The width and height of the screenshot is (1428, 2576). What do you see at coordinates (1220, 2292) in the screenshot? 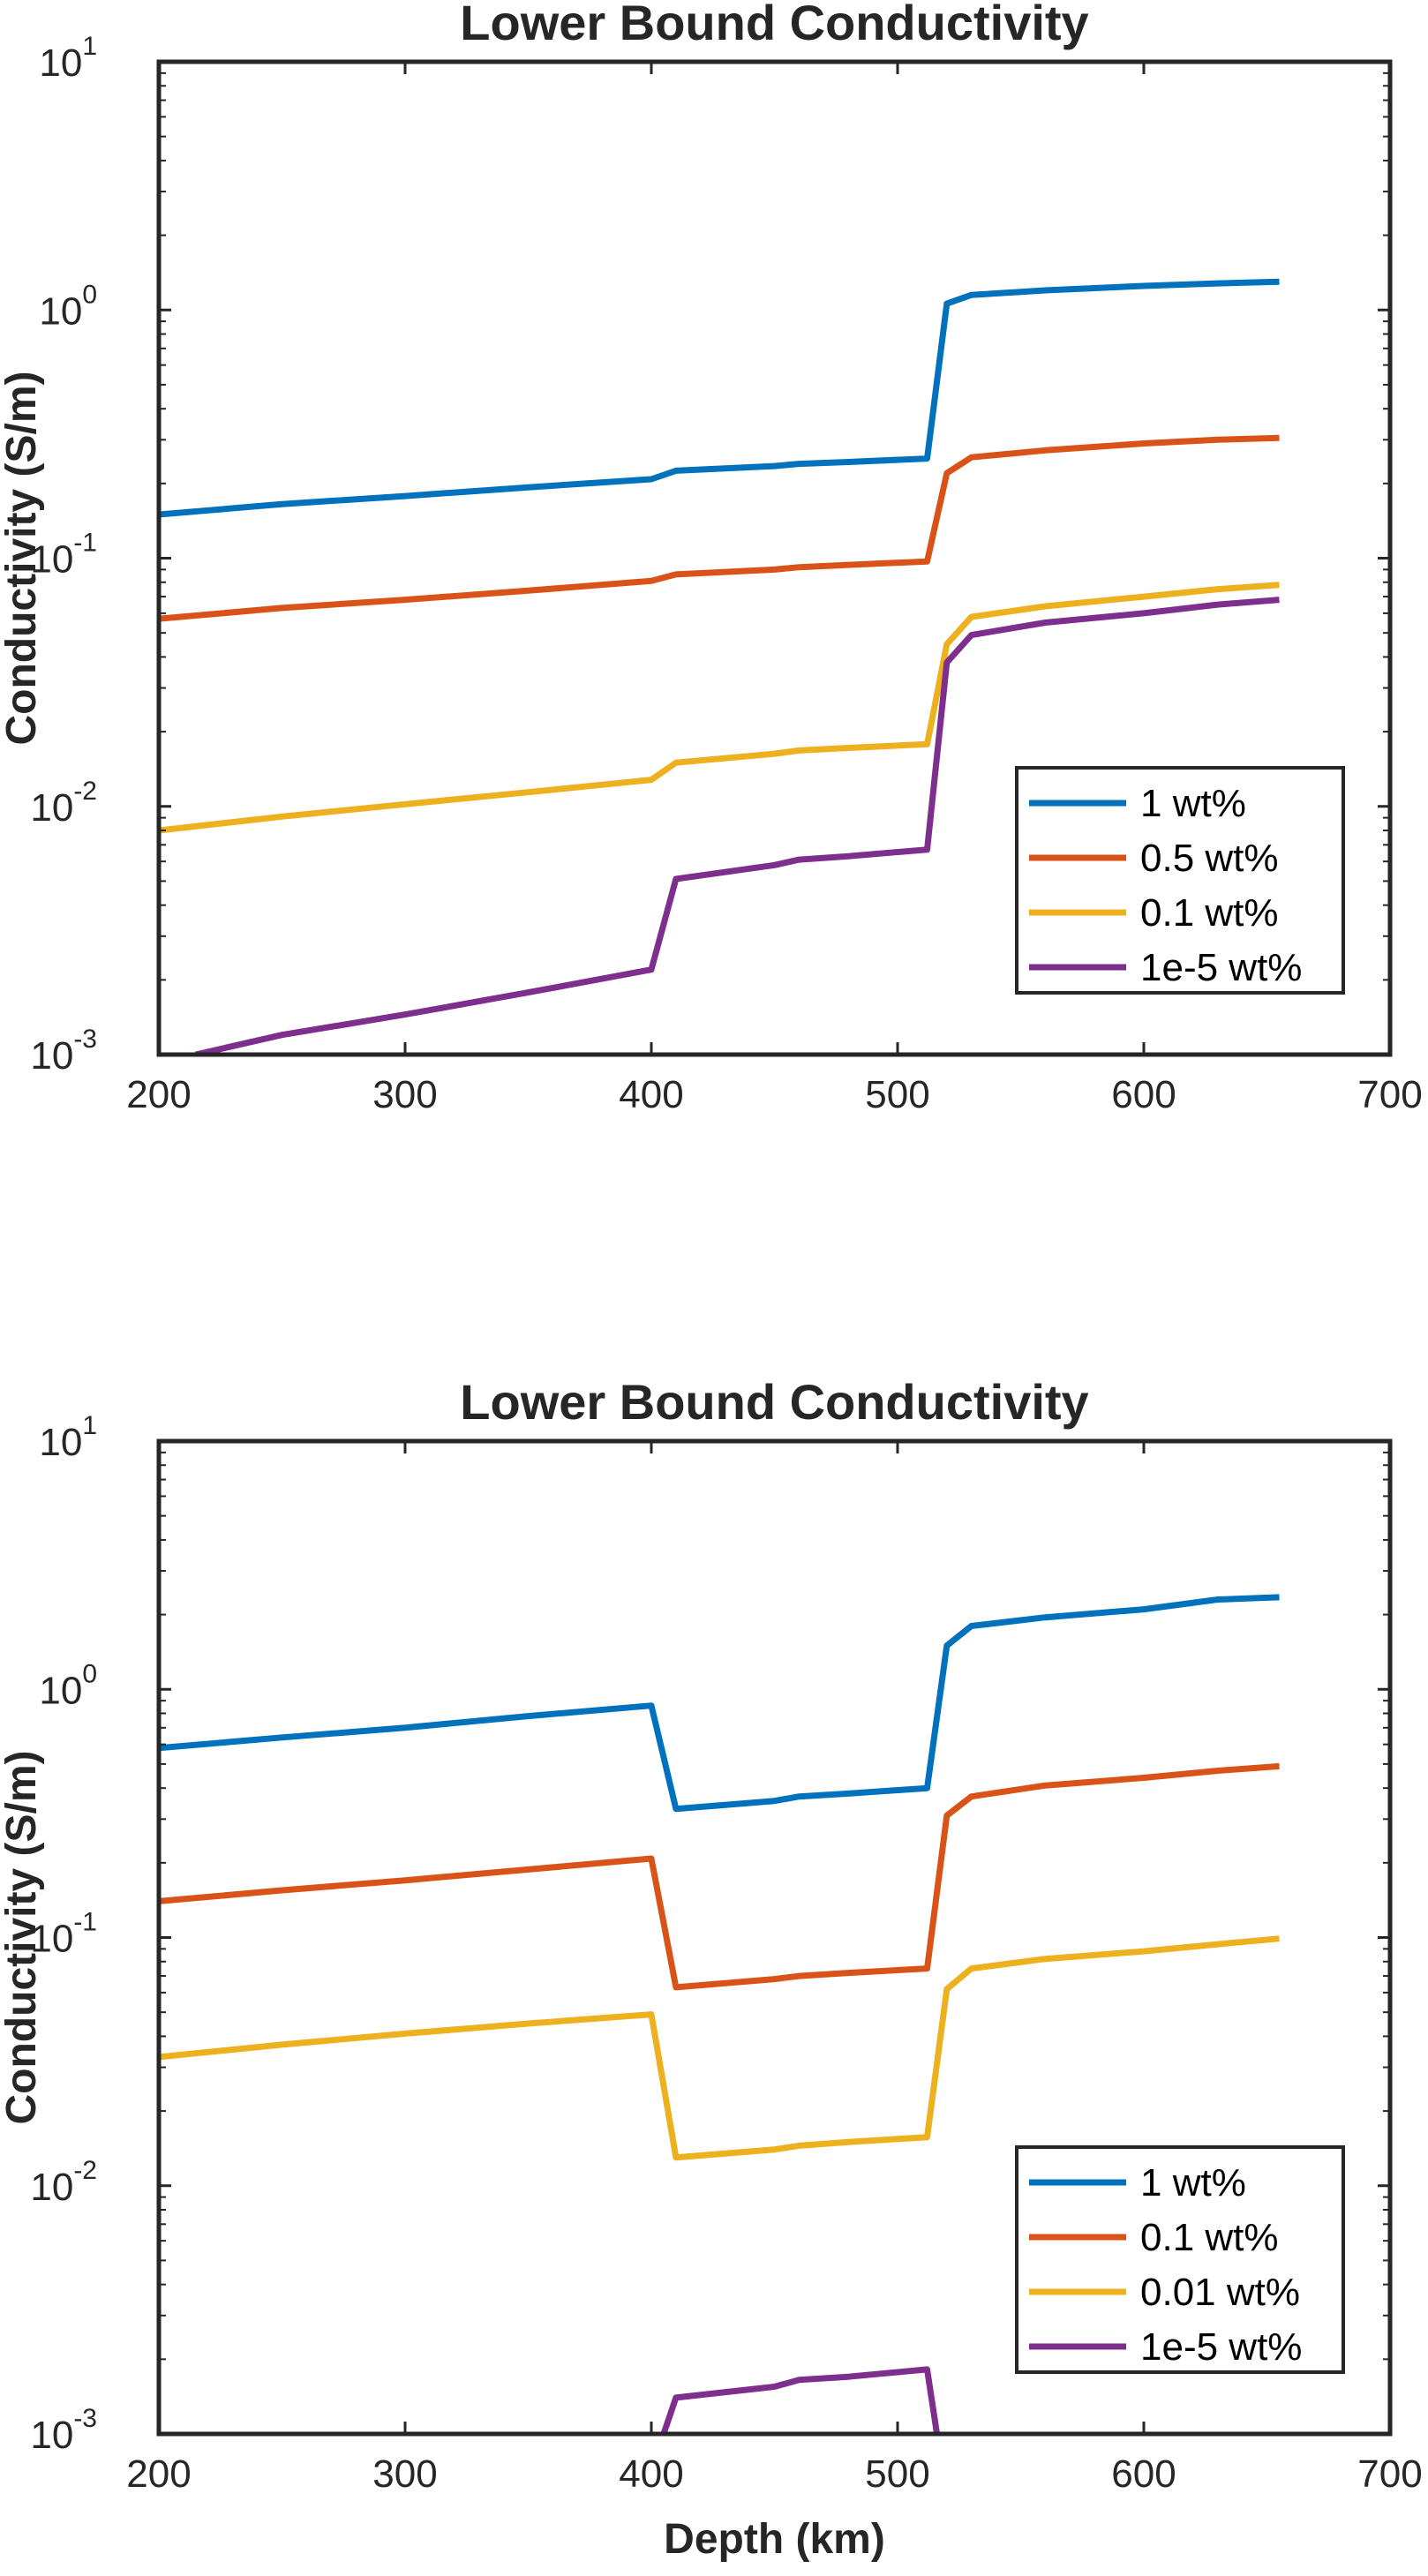
I see `legend-label: 0.01 wt%` at bounding box center [1220, 2292].